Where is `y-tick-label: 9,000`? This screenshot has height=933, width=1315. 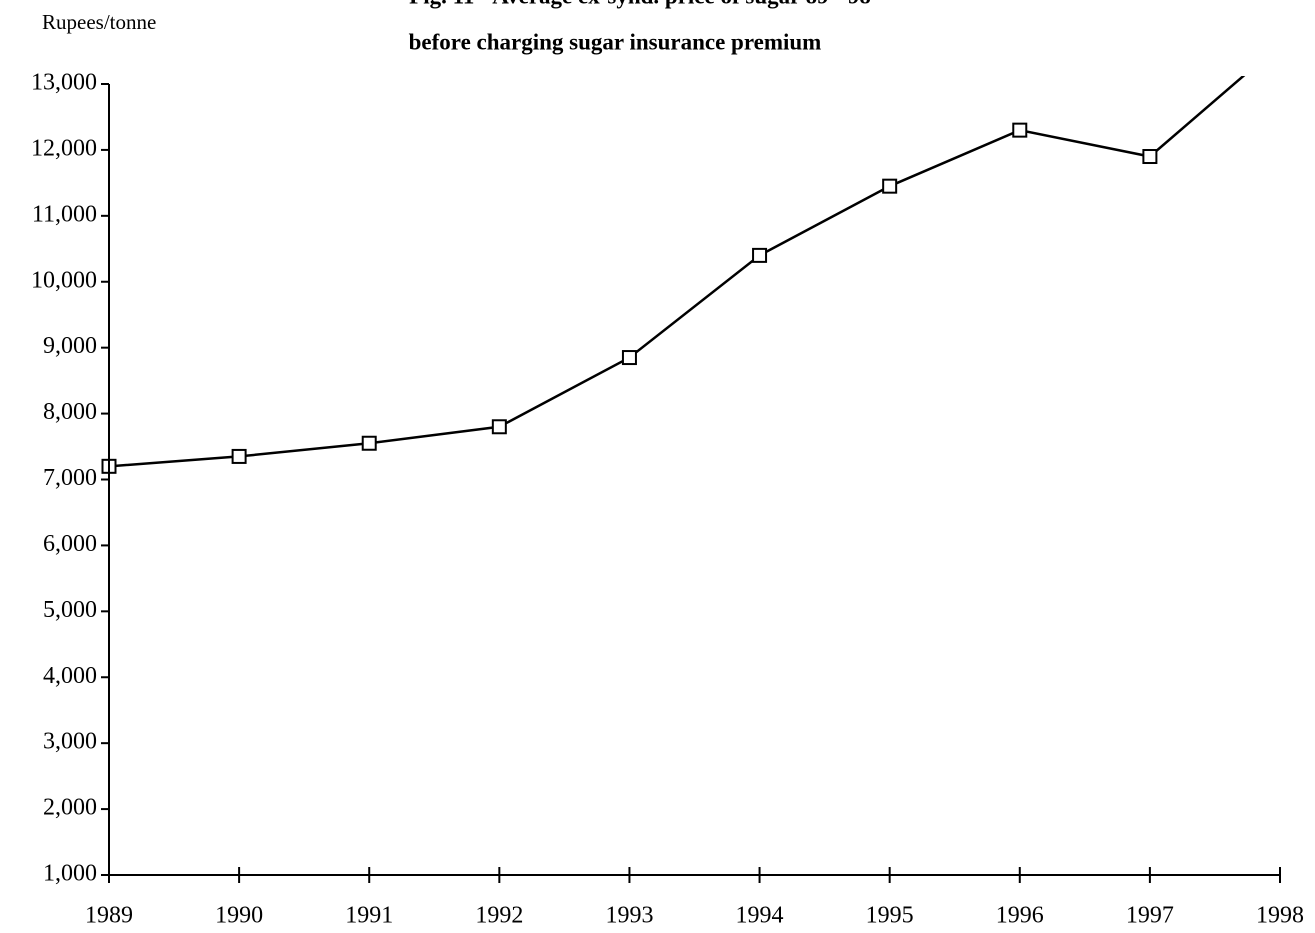
y-tick-label: 9,000 is located at coordinates (70, 346).